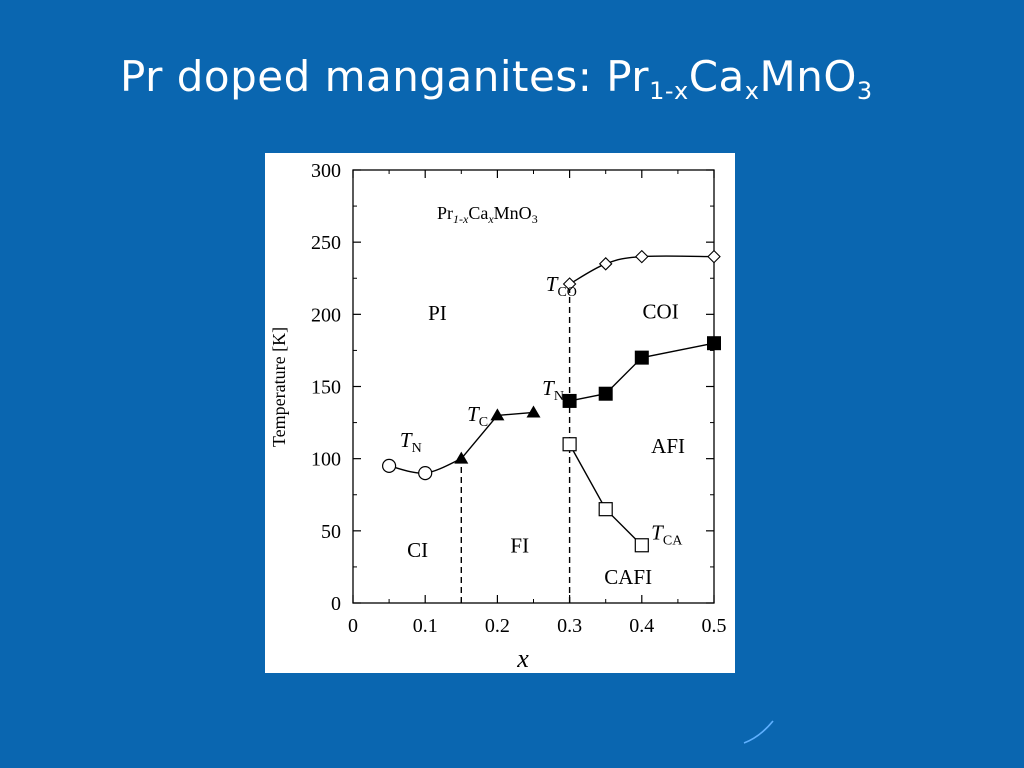  I want to click on x-tick-label: 0.3, so click(569, 626).